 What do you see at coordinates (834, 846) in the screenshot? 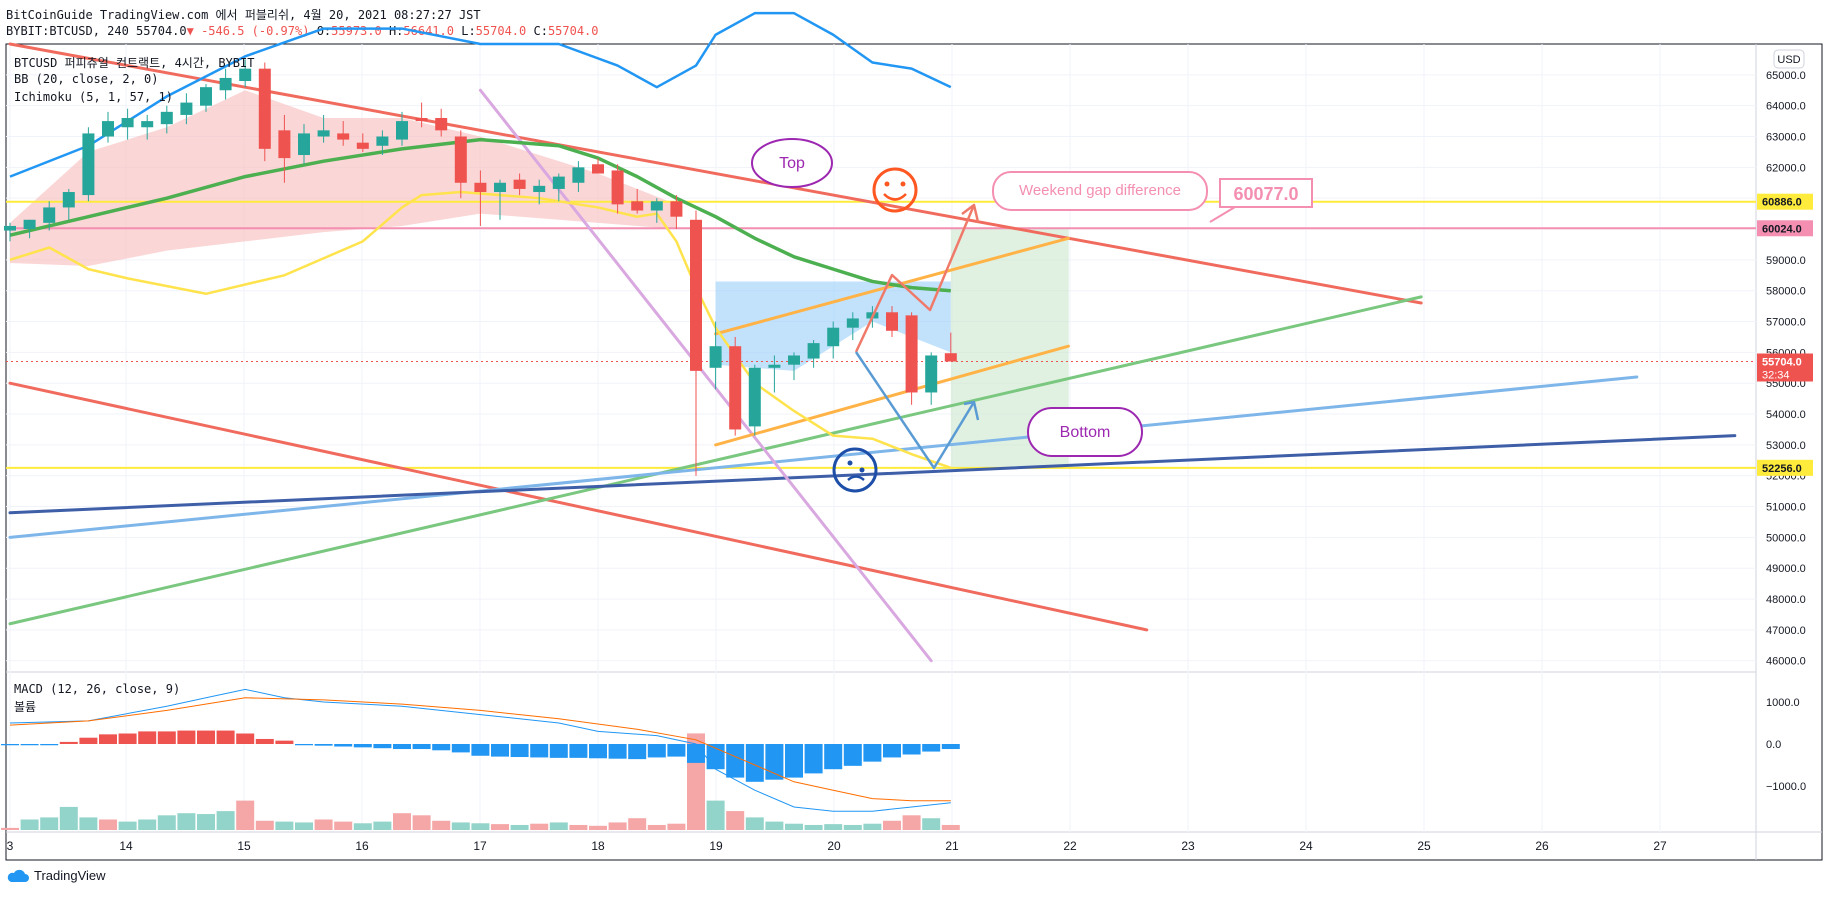
I see `x-tick-label: 20` at bounding box center [834, 846].